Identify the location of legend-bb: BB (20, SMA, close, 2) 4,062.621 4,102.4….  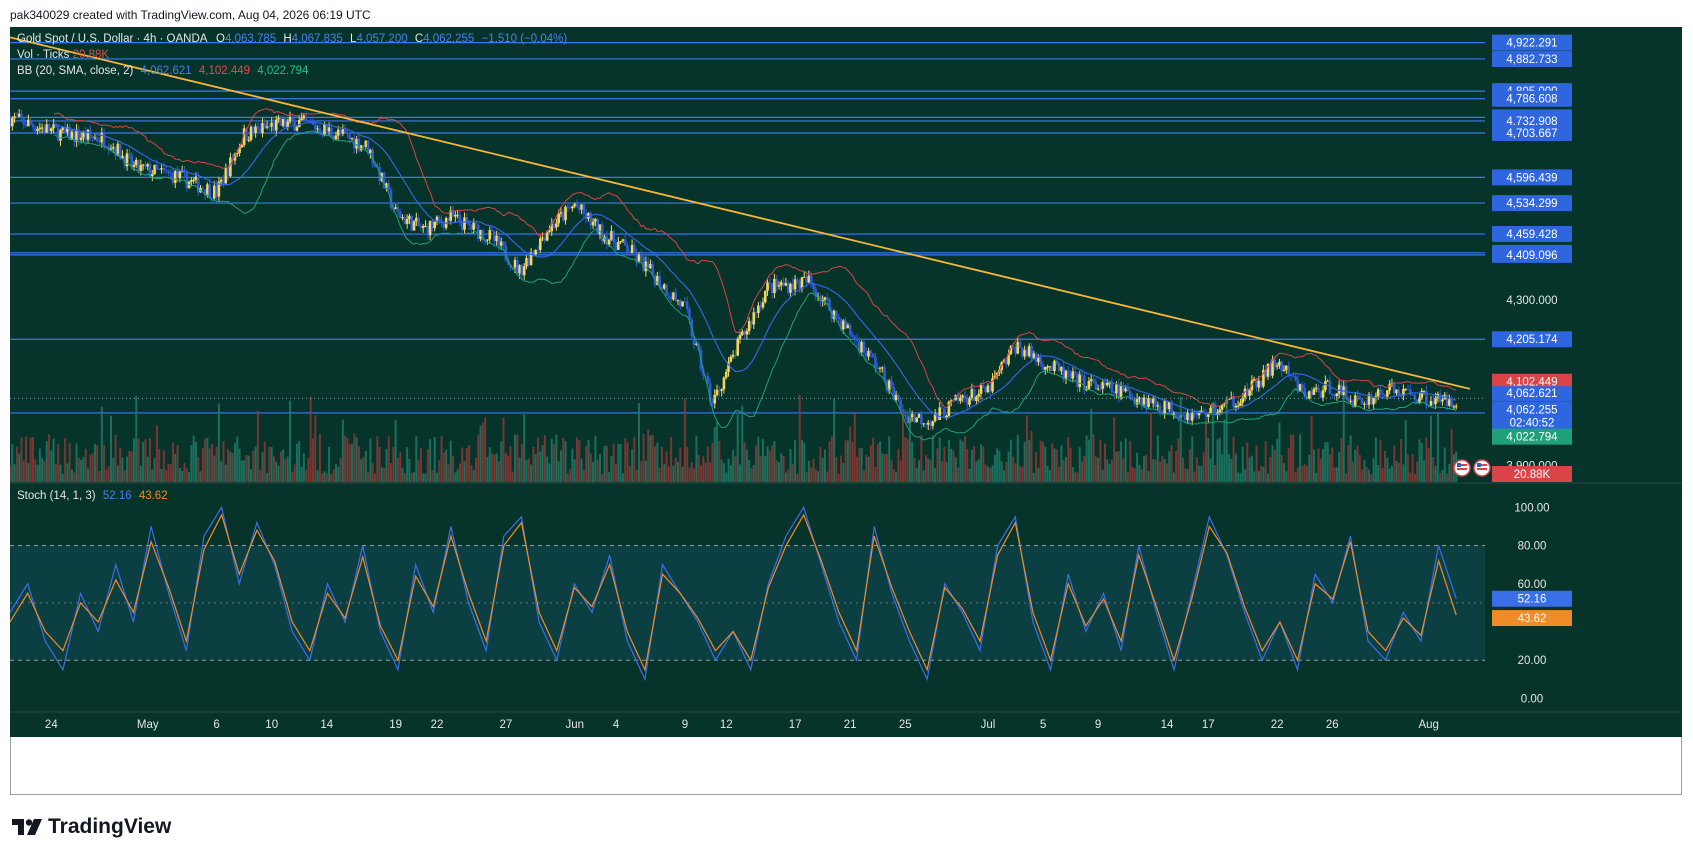
(162, 71).